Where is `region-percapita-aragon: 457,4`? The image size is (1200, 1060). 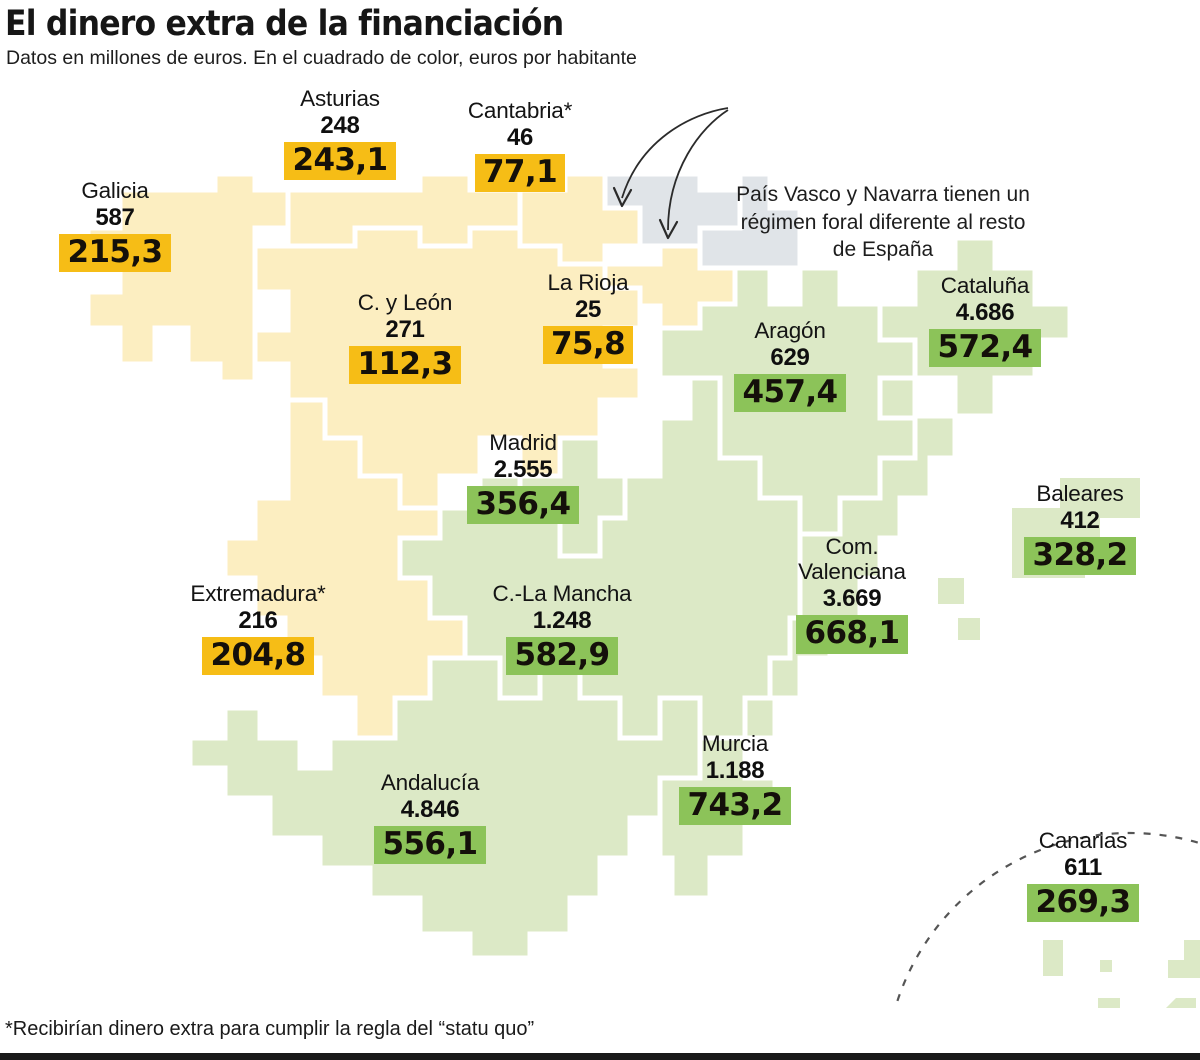 region-percapita-aragon: 457,4 is located at coordinates (790, 393).